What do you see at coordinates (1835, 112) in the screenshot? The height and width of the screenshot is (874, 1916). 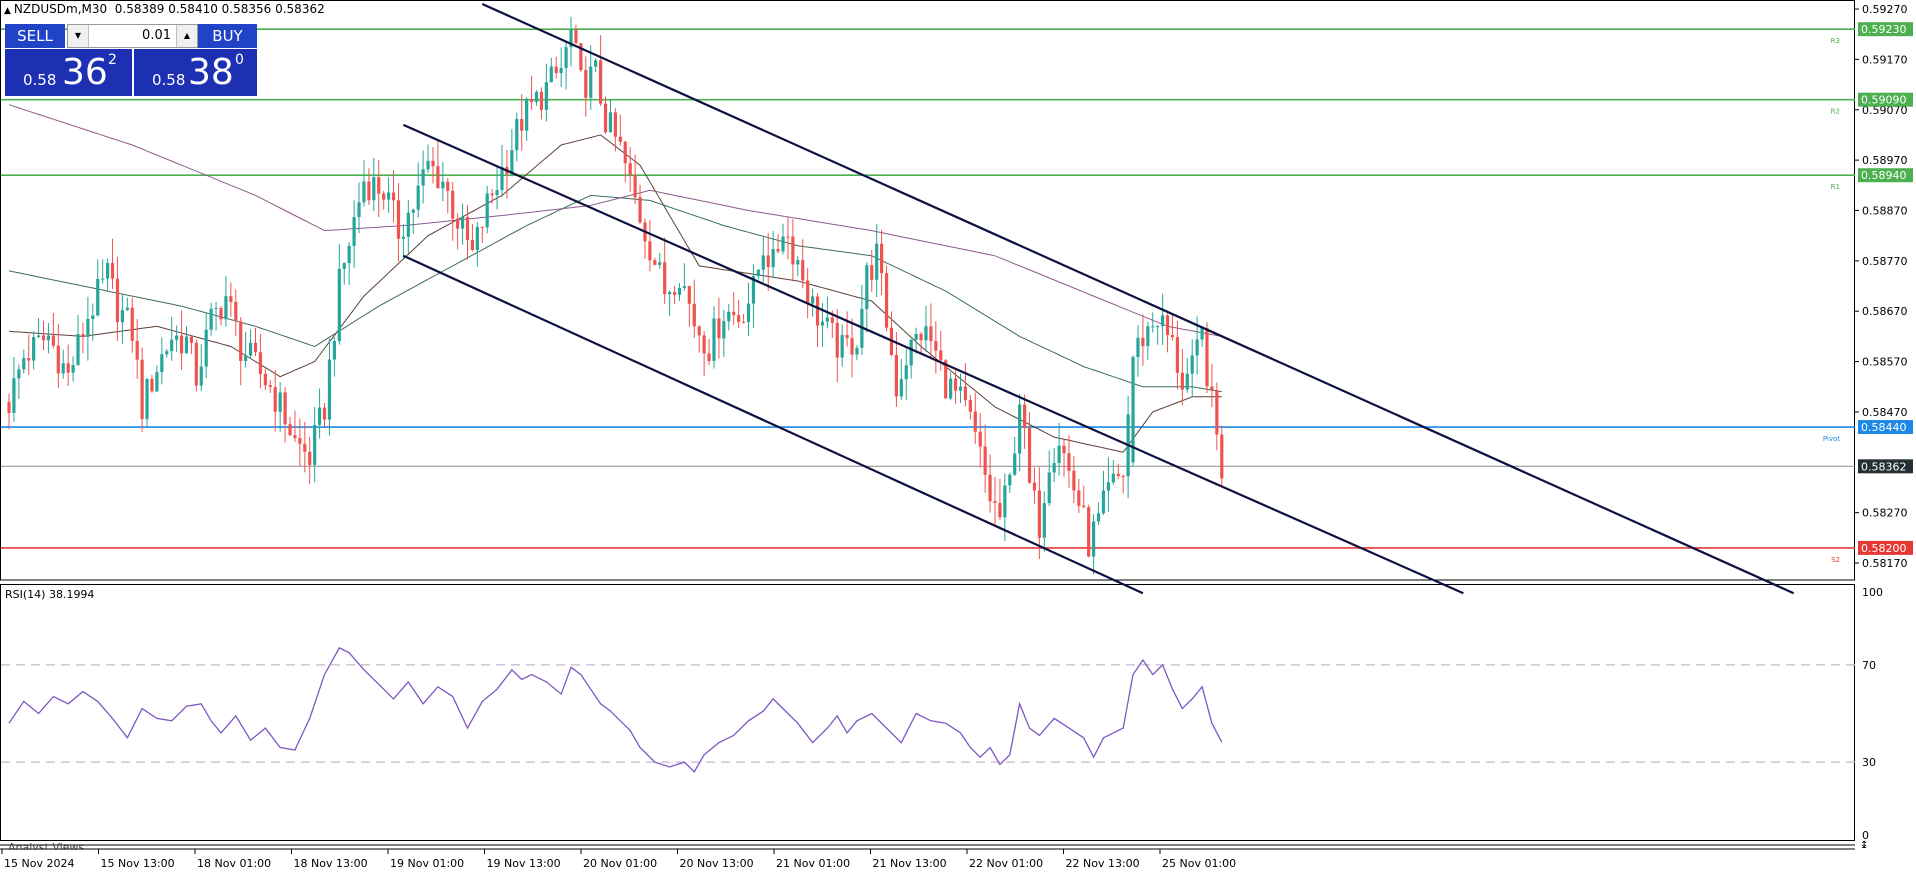 I see `level-tag-r2: R2` at bounding box center [1835, 112].